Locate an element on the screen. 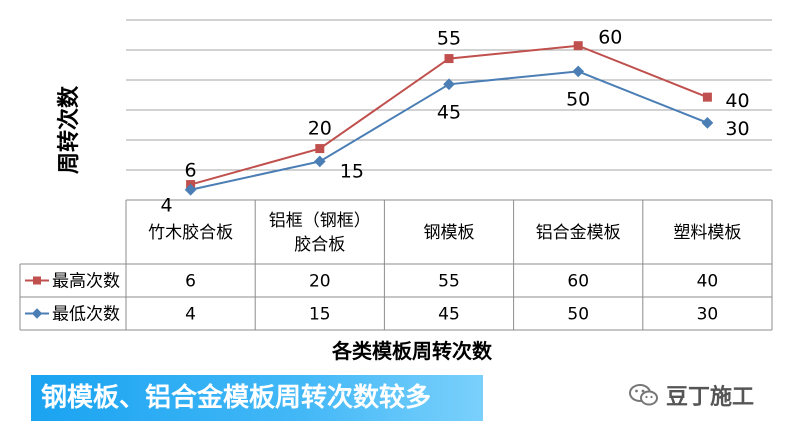 The image size is (792, 429). table-value: 60 is located at coordinates (578, 282).